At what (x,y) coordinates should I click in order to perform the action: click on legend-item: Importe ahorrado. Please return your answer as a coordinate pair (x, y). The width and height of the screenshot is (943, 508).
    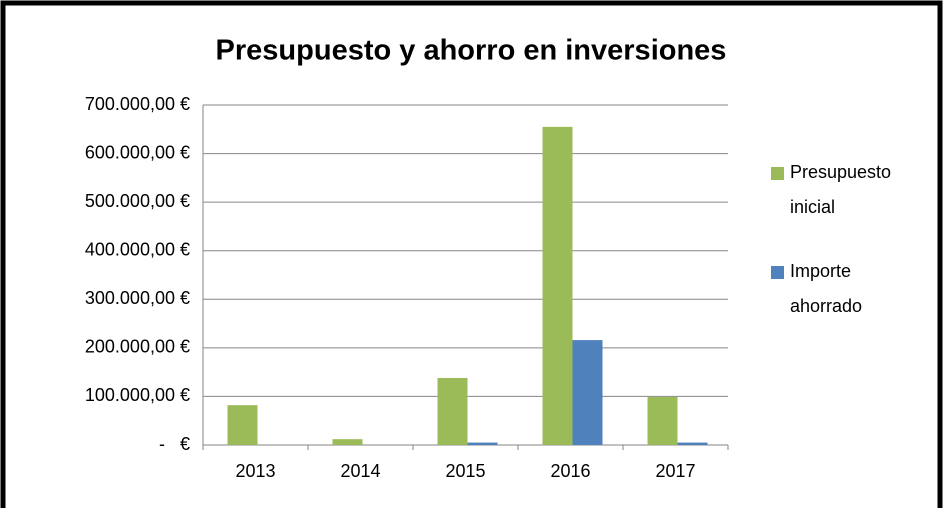
    Looking at the image, I should click on (846, 289).